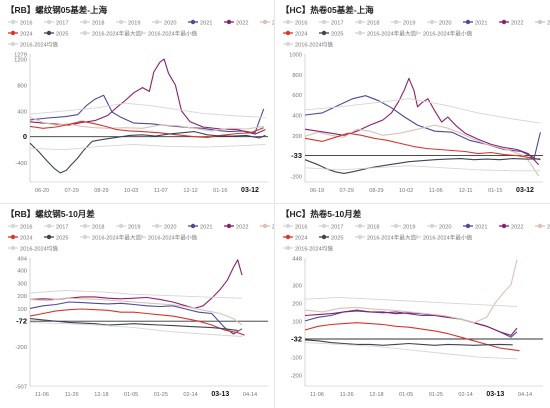 The height and width of the screenshot is (408, 550). I want to click on svg-text: 2018, so click(373, 228).